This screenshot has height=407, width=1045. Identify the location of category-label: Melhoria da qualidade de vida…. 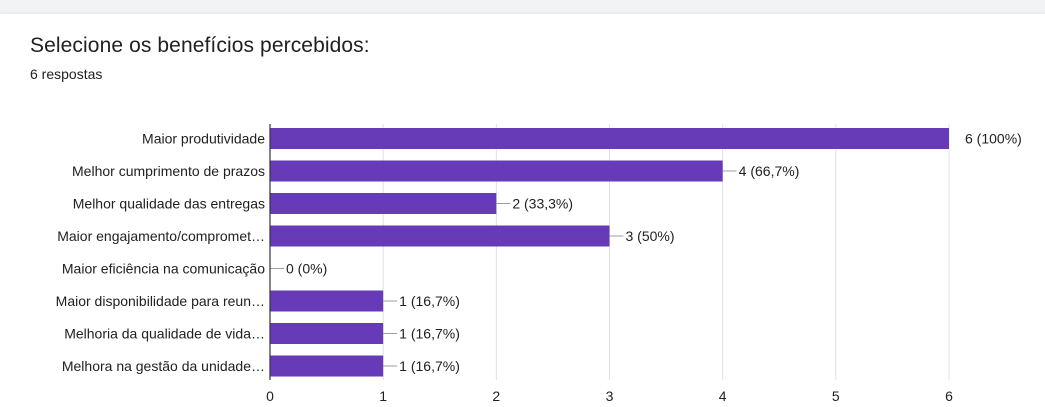
(164, 334).